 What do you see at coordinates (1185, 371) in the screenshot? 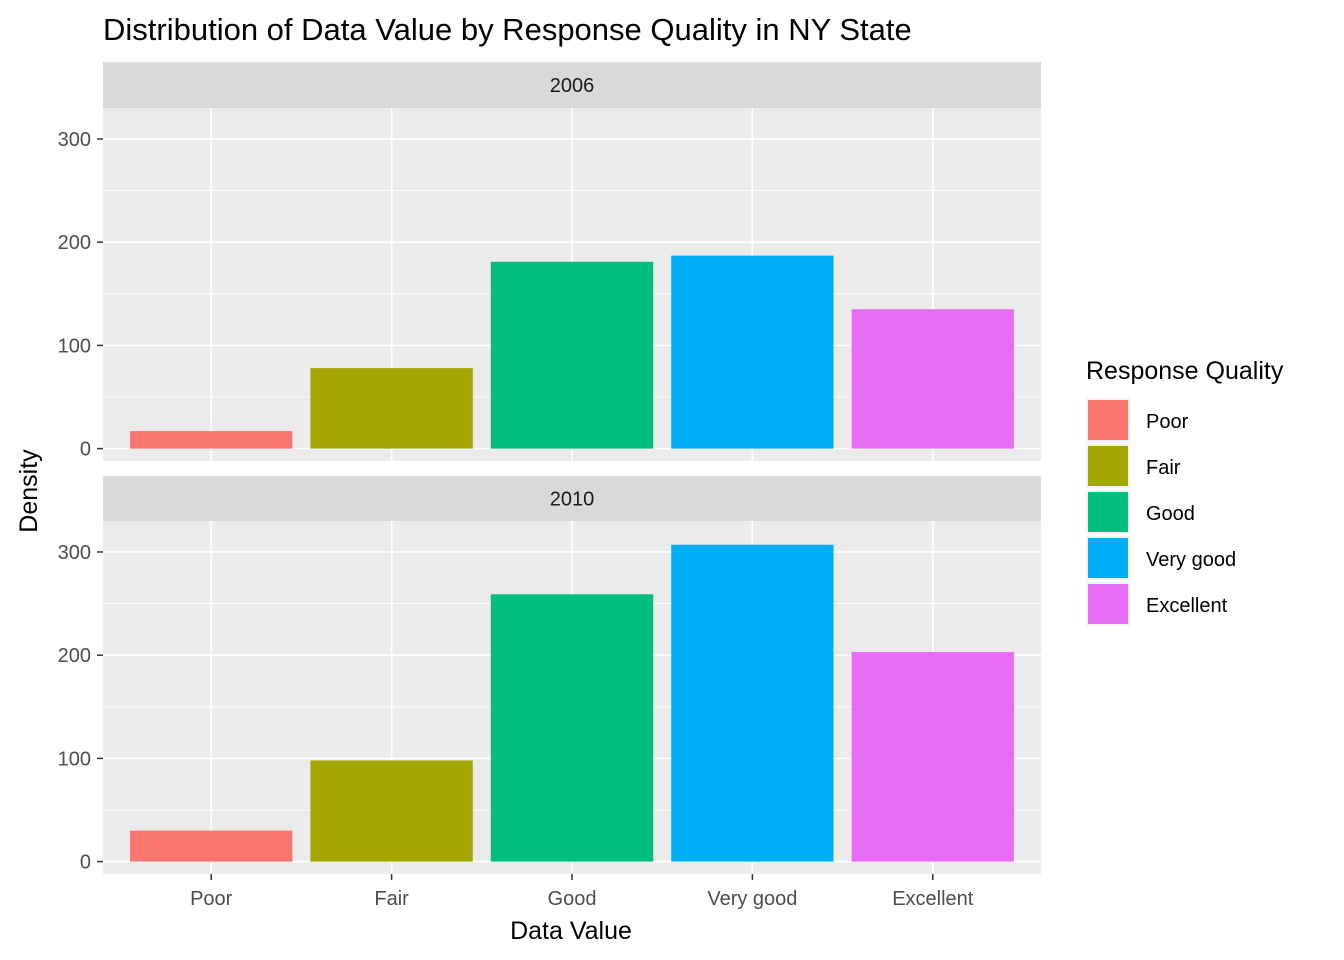
I see `legend-title: Response Quality` at bounding box center [1185, 371].